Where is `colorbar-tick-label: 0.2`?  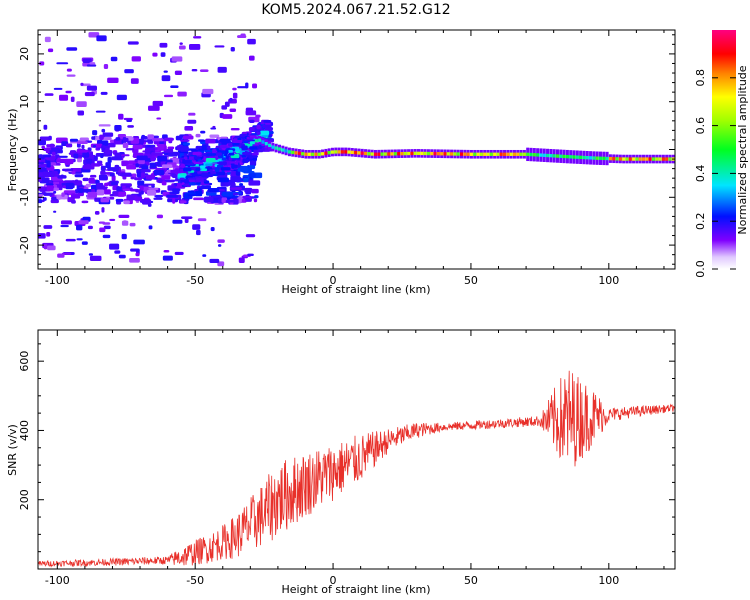
colorbar-tick-label: 0.2 is located at coordinates (700, 221).